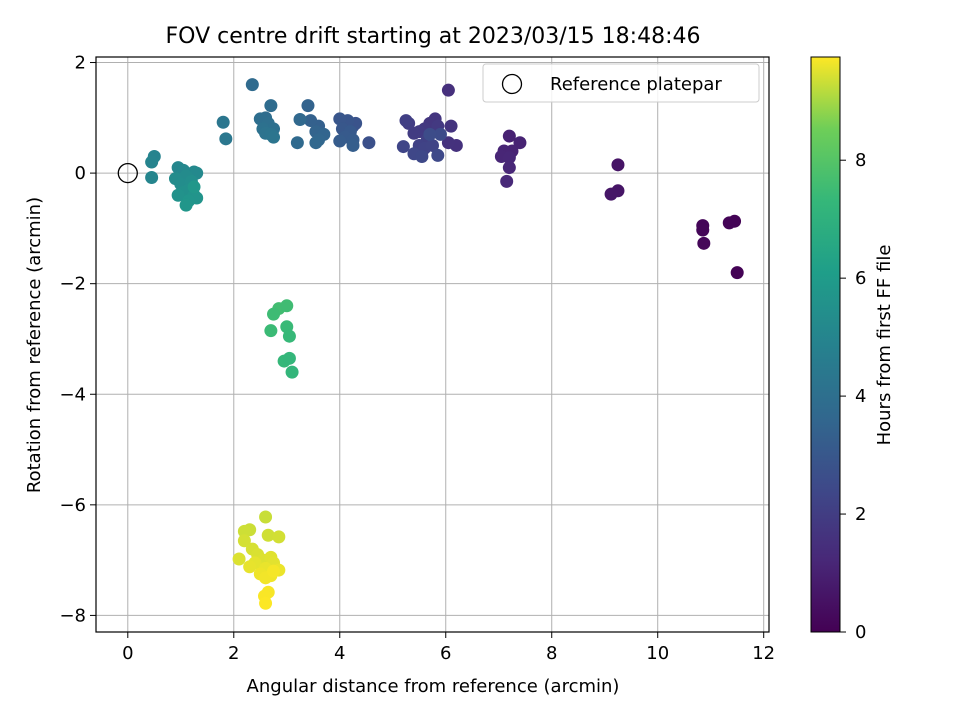  I want to click on y-tick-label: −2, so click(72, 284).